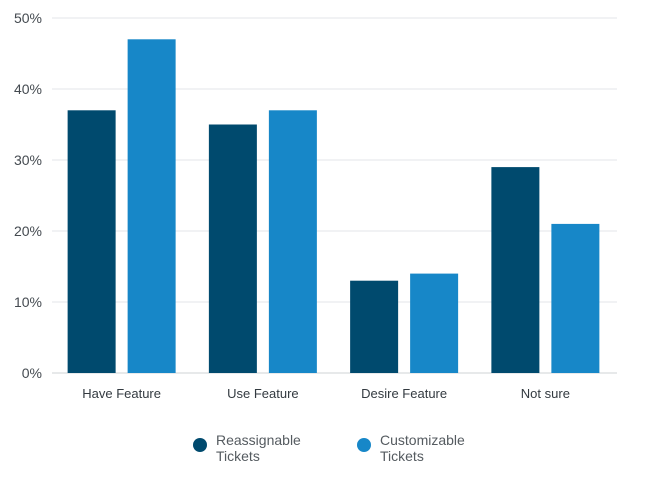 This screenshot has width=649, height=478. Describe the element at coordinates (28, 89) in the screenshot. I see `y-tick-label: 40%` at that location.